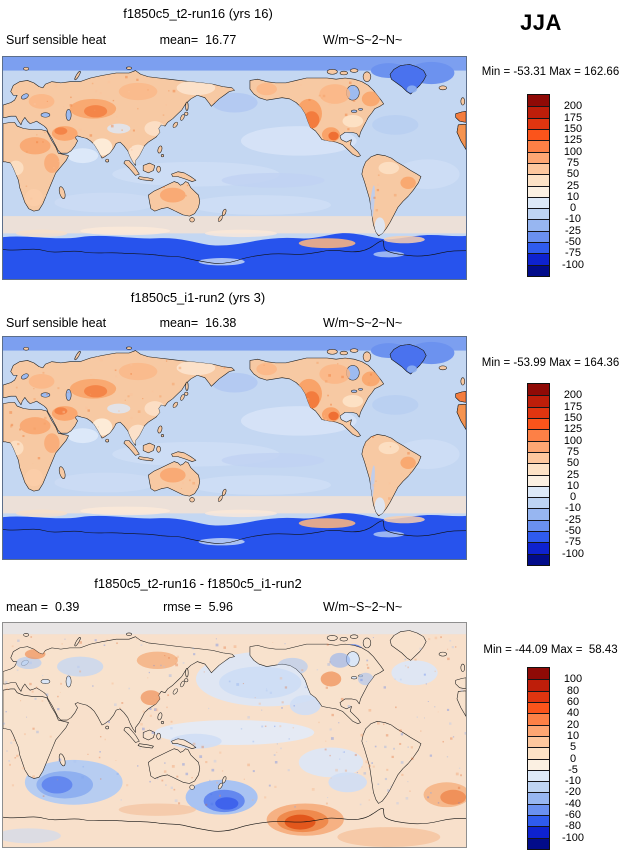  What do you see at coordinates (550, 363) in the screenshot?
I see `panel2-minmax-label: Min = -53.99 Max = 164.36` at bounding box center [550, 363].